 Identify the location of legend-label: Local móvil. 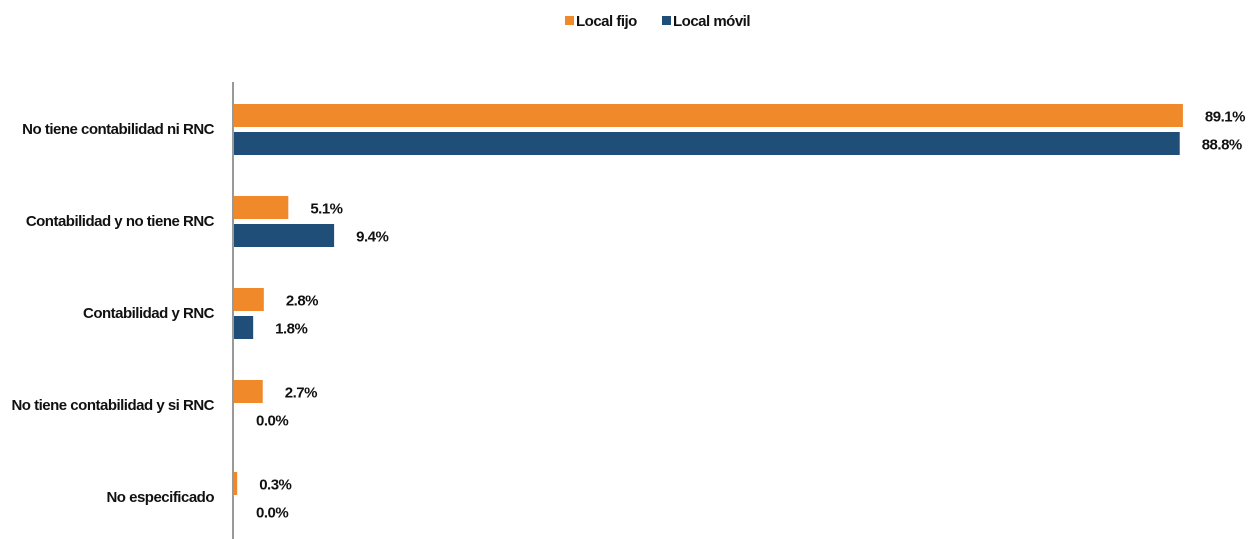
(711, 21).